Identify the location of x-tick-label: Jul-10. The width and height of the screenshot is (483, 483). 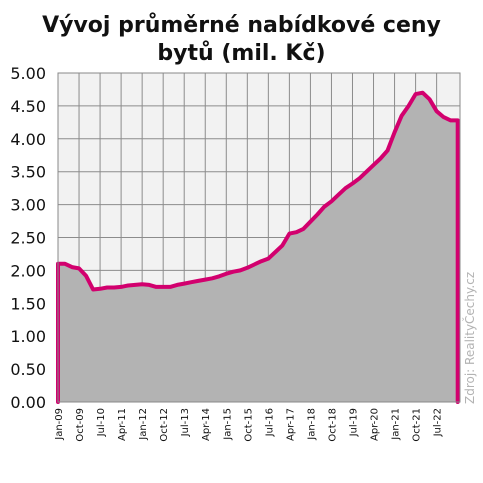
(101, 422).